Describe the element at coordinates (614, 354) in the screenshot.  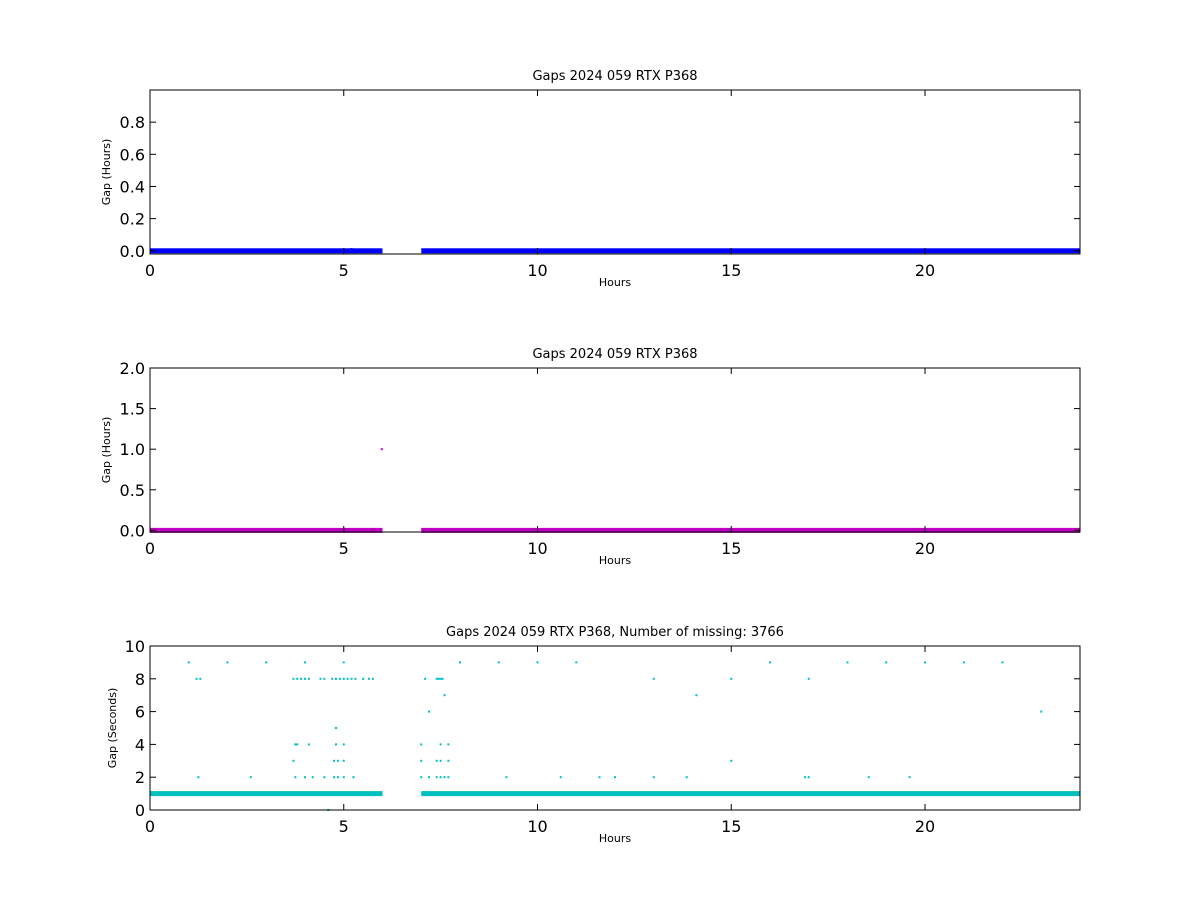
I see `chart-title: Gaps 2024 059 RTX P368` at that location.